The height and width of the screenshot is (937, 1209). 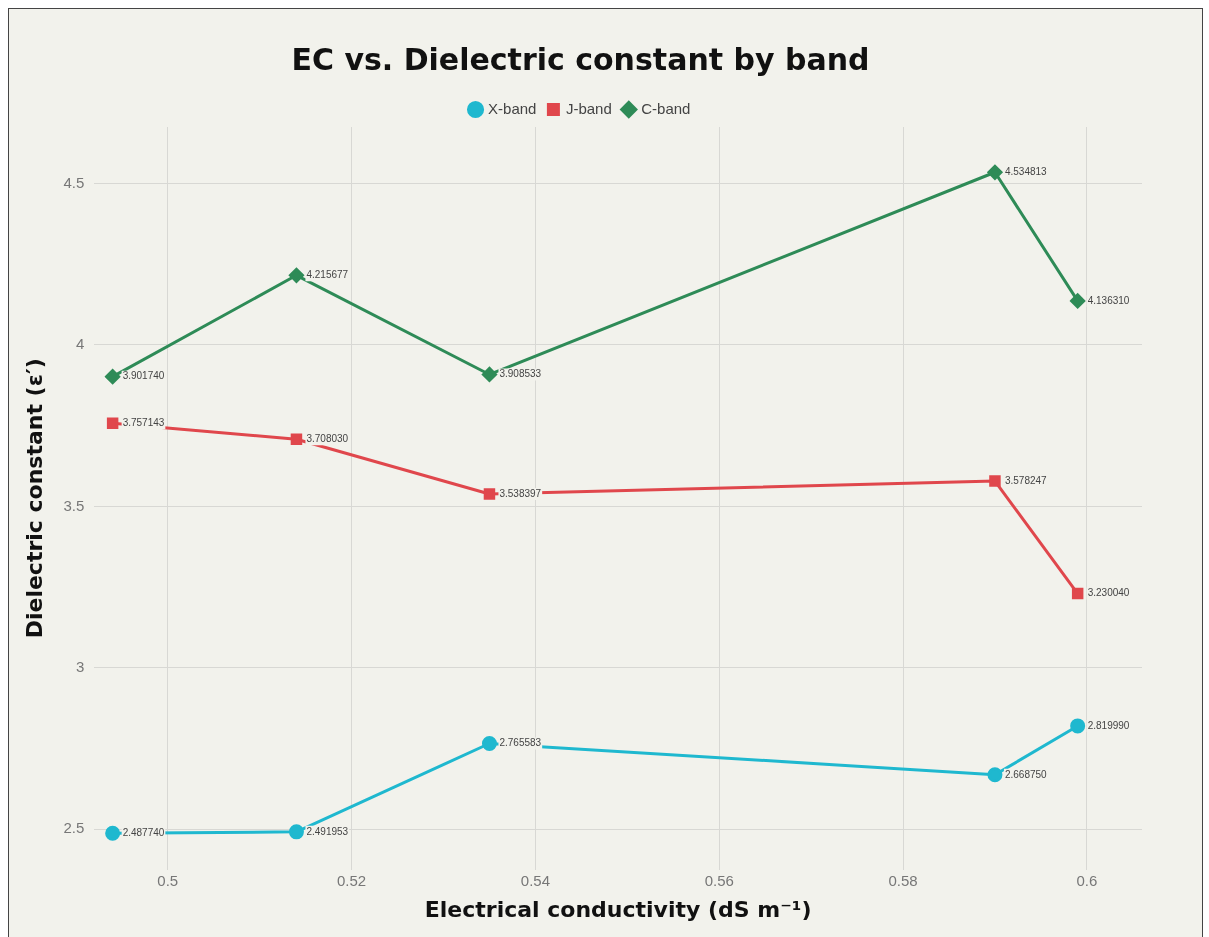 I want to click on legend-label: J-band, so click(x=588, y=108).